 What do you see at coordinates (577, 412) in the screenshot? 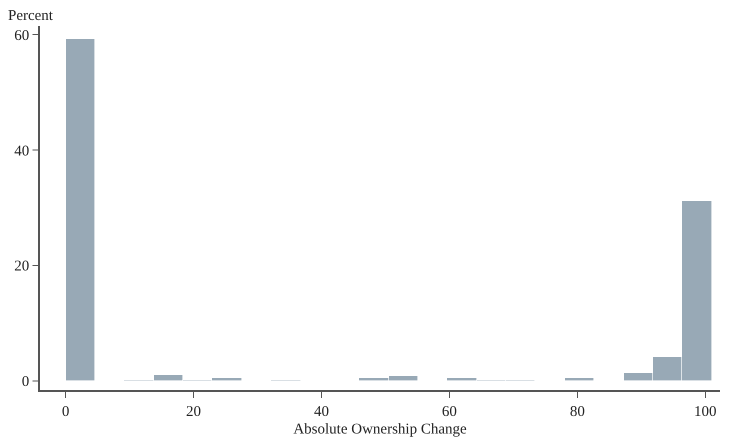
I see `x-tick-label: 80` at bounding box center [577, 412].